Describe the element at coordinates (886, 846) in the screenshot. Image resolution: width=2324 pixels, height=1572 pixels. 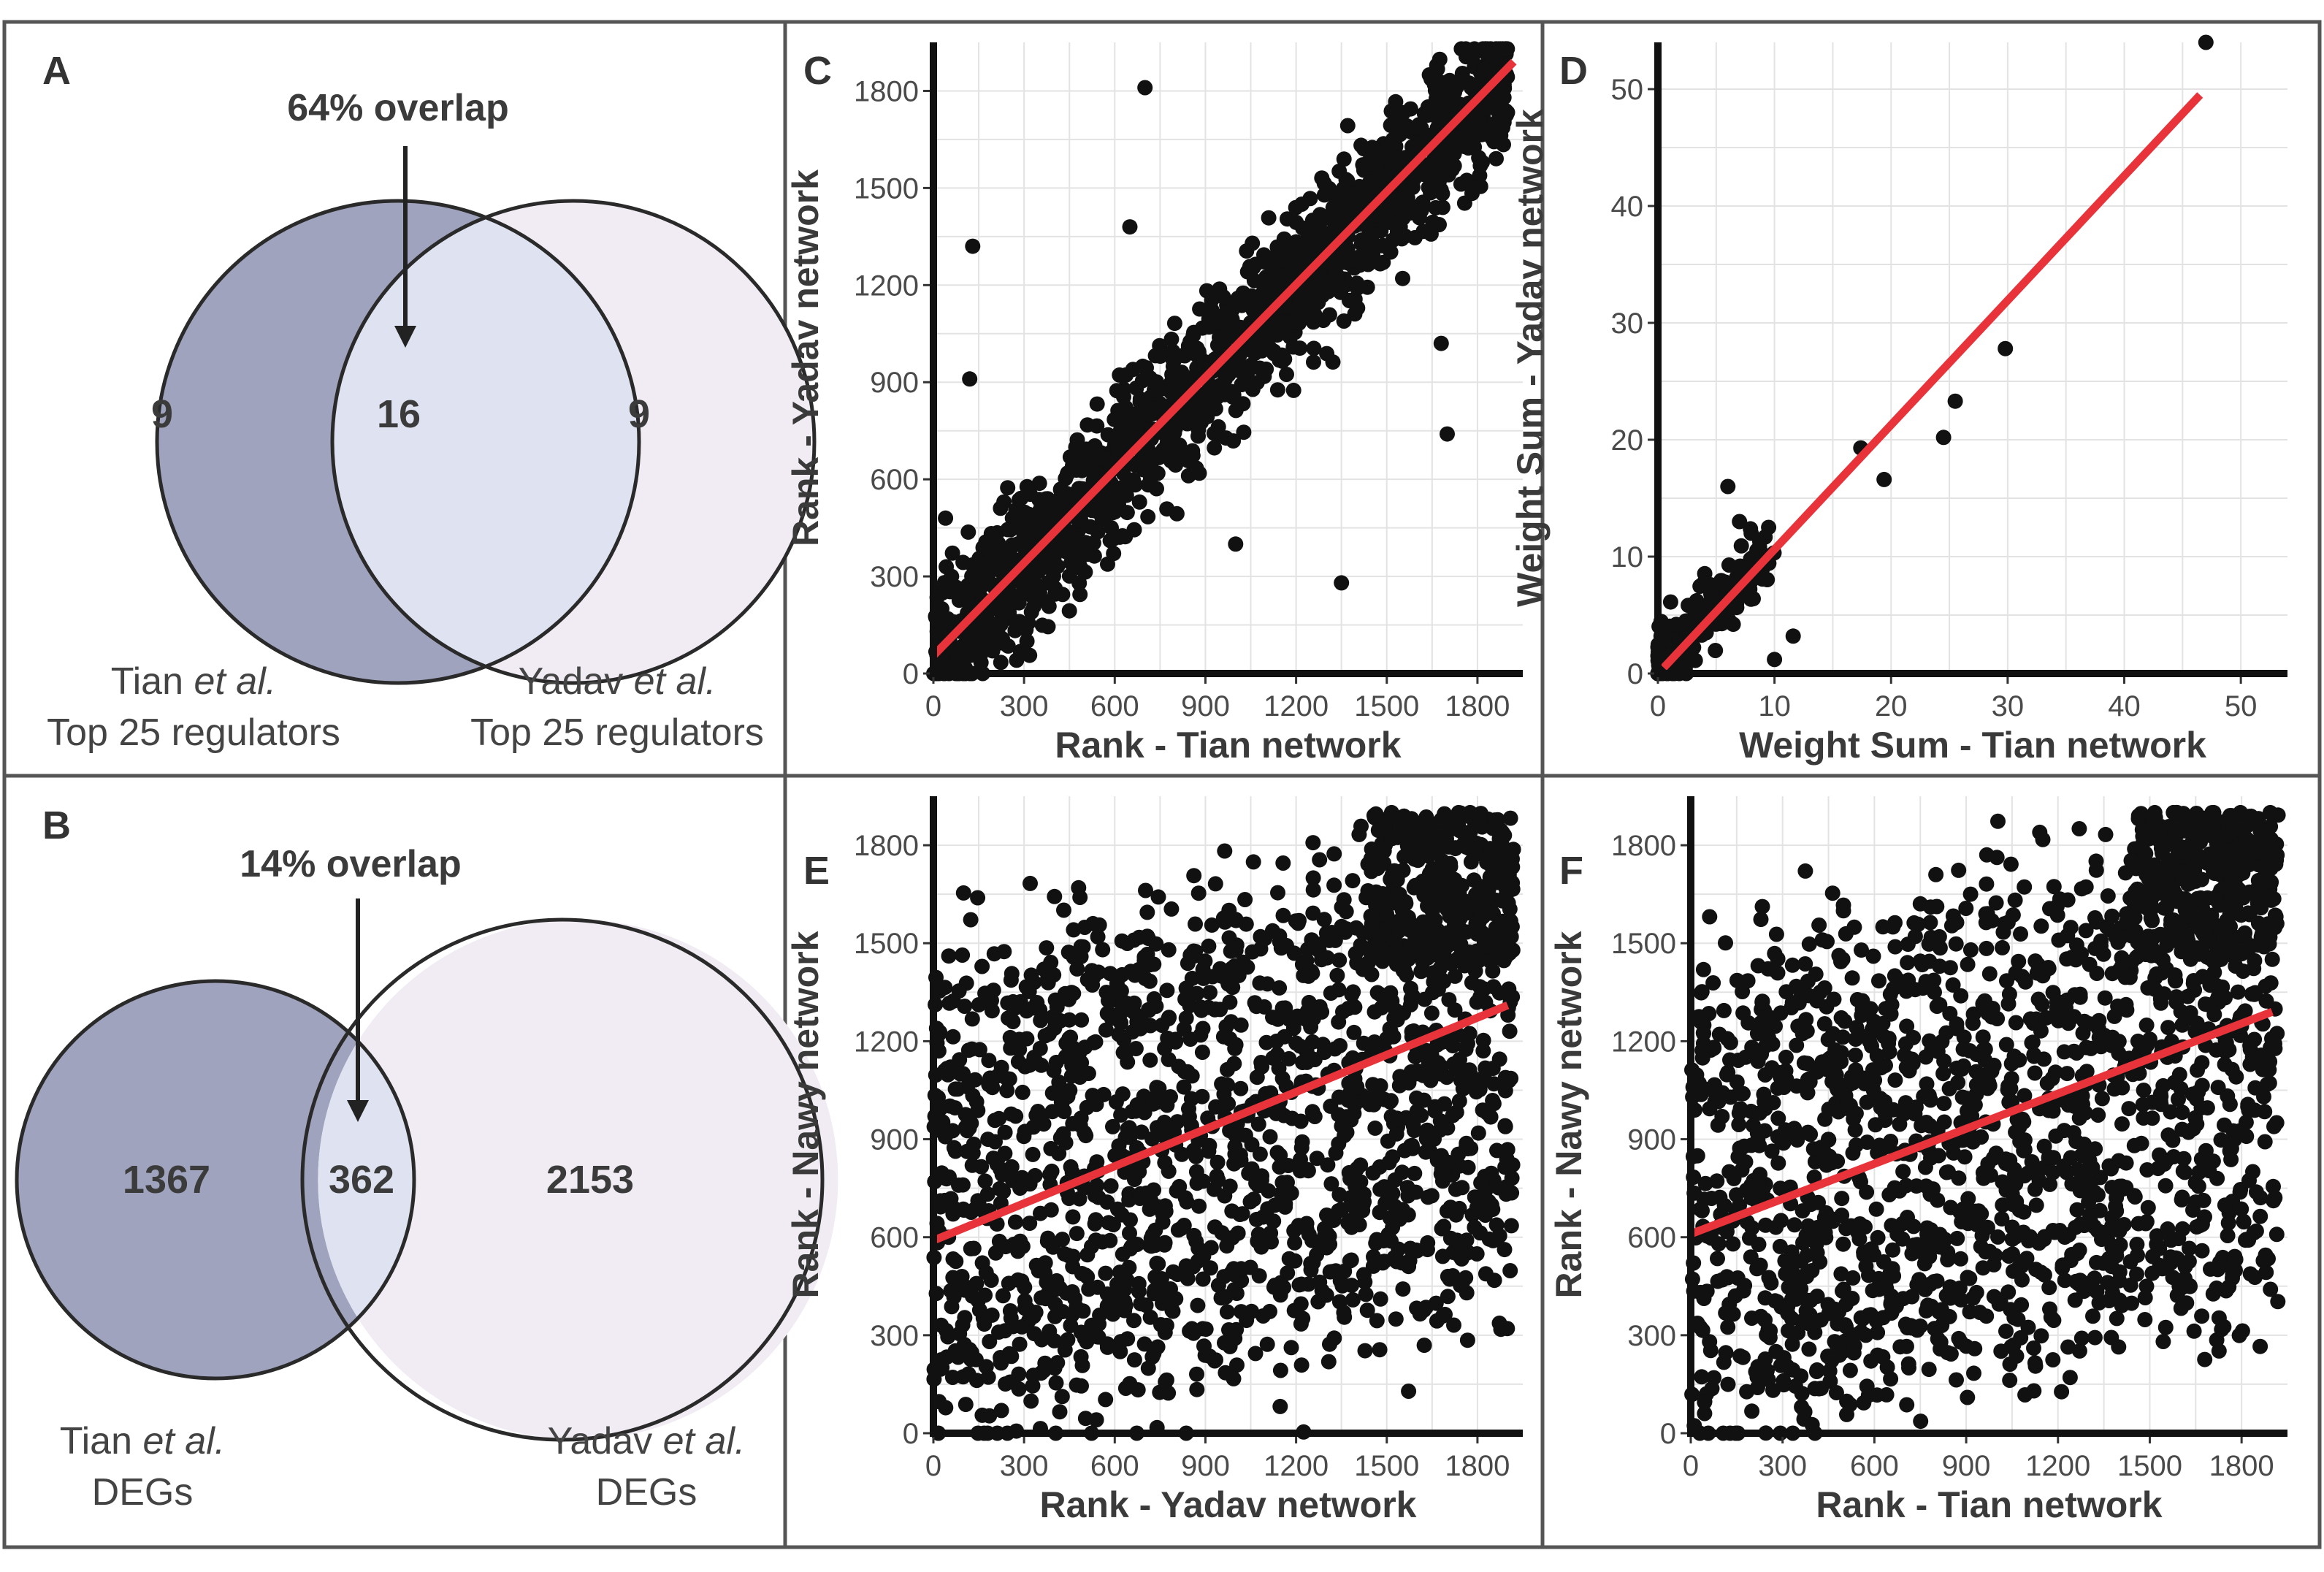
I see `plot-e-y-tick-label: 1800` at that location.